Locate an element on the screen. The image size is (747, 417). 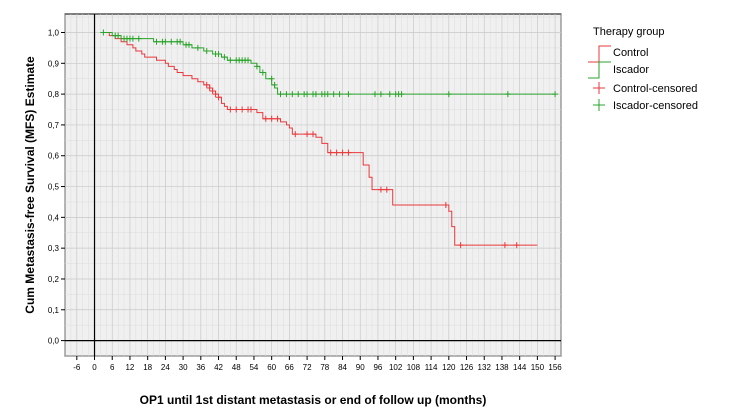
x-tick-label: 30 is located at coordinates (183, 367).